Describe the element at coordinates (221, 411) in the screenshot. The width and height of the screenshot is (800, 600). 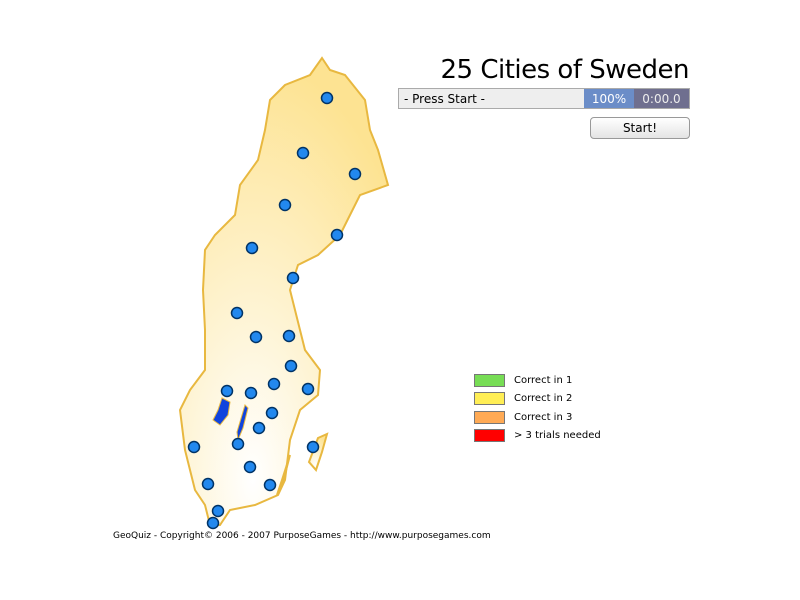
I see `lake-vanern` at that location.